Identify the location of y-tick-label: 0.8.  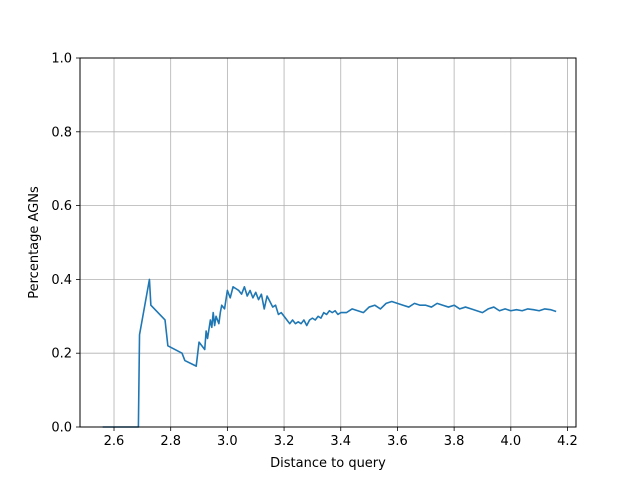
(61, 132).